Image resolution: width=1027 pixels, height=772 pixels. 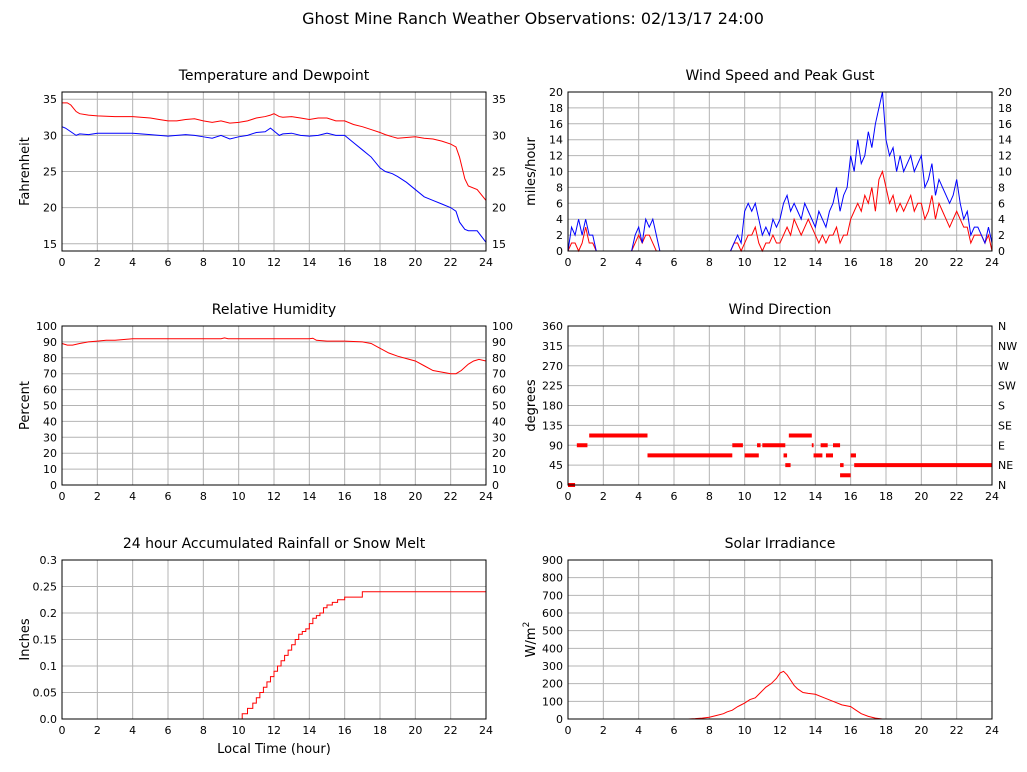 What do you see at coordinates (556, 140) in the screenshot?
I see `y-tick-label: 14` at bounding box center [556, 140].